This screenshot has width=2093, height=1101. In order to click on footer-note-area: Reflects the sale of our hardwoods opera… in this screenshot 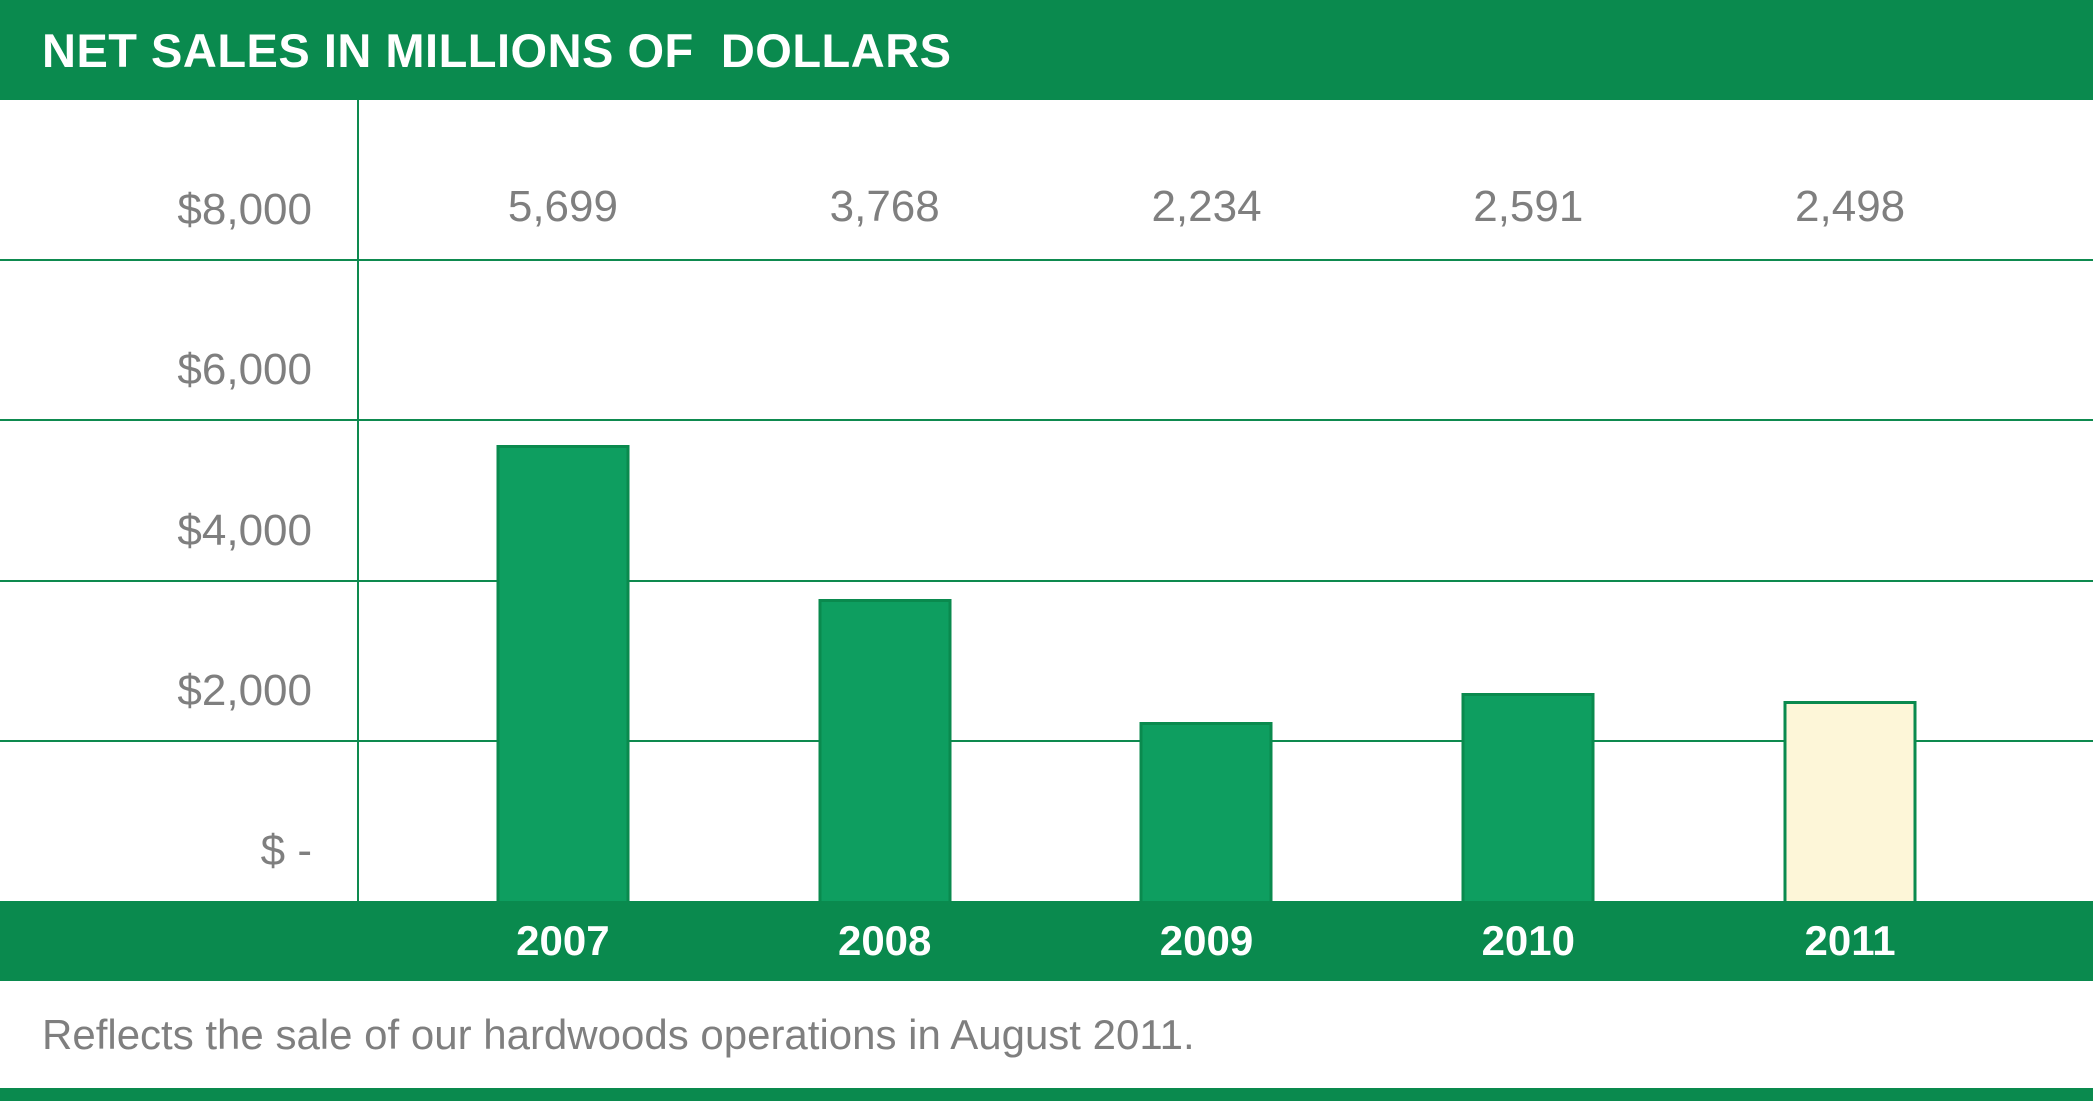, I will do `click(1046, 1034)`.